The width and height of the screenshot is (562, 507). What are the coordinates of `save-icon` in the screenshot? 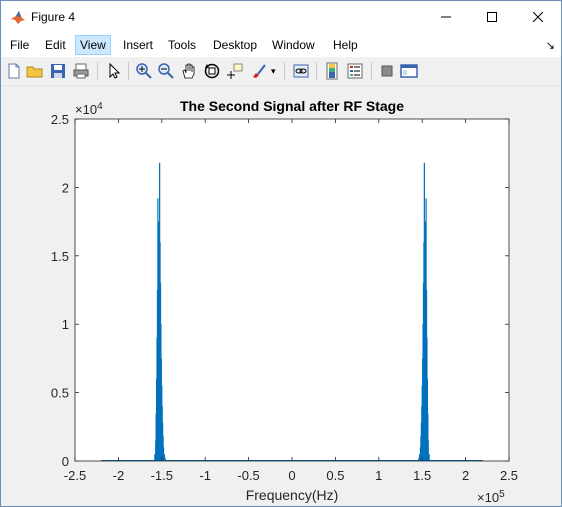 It's located at (58, 71).